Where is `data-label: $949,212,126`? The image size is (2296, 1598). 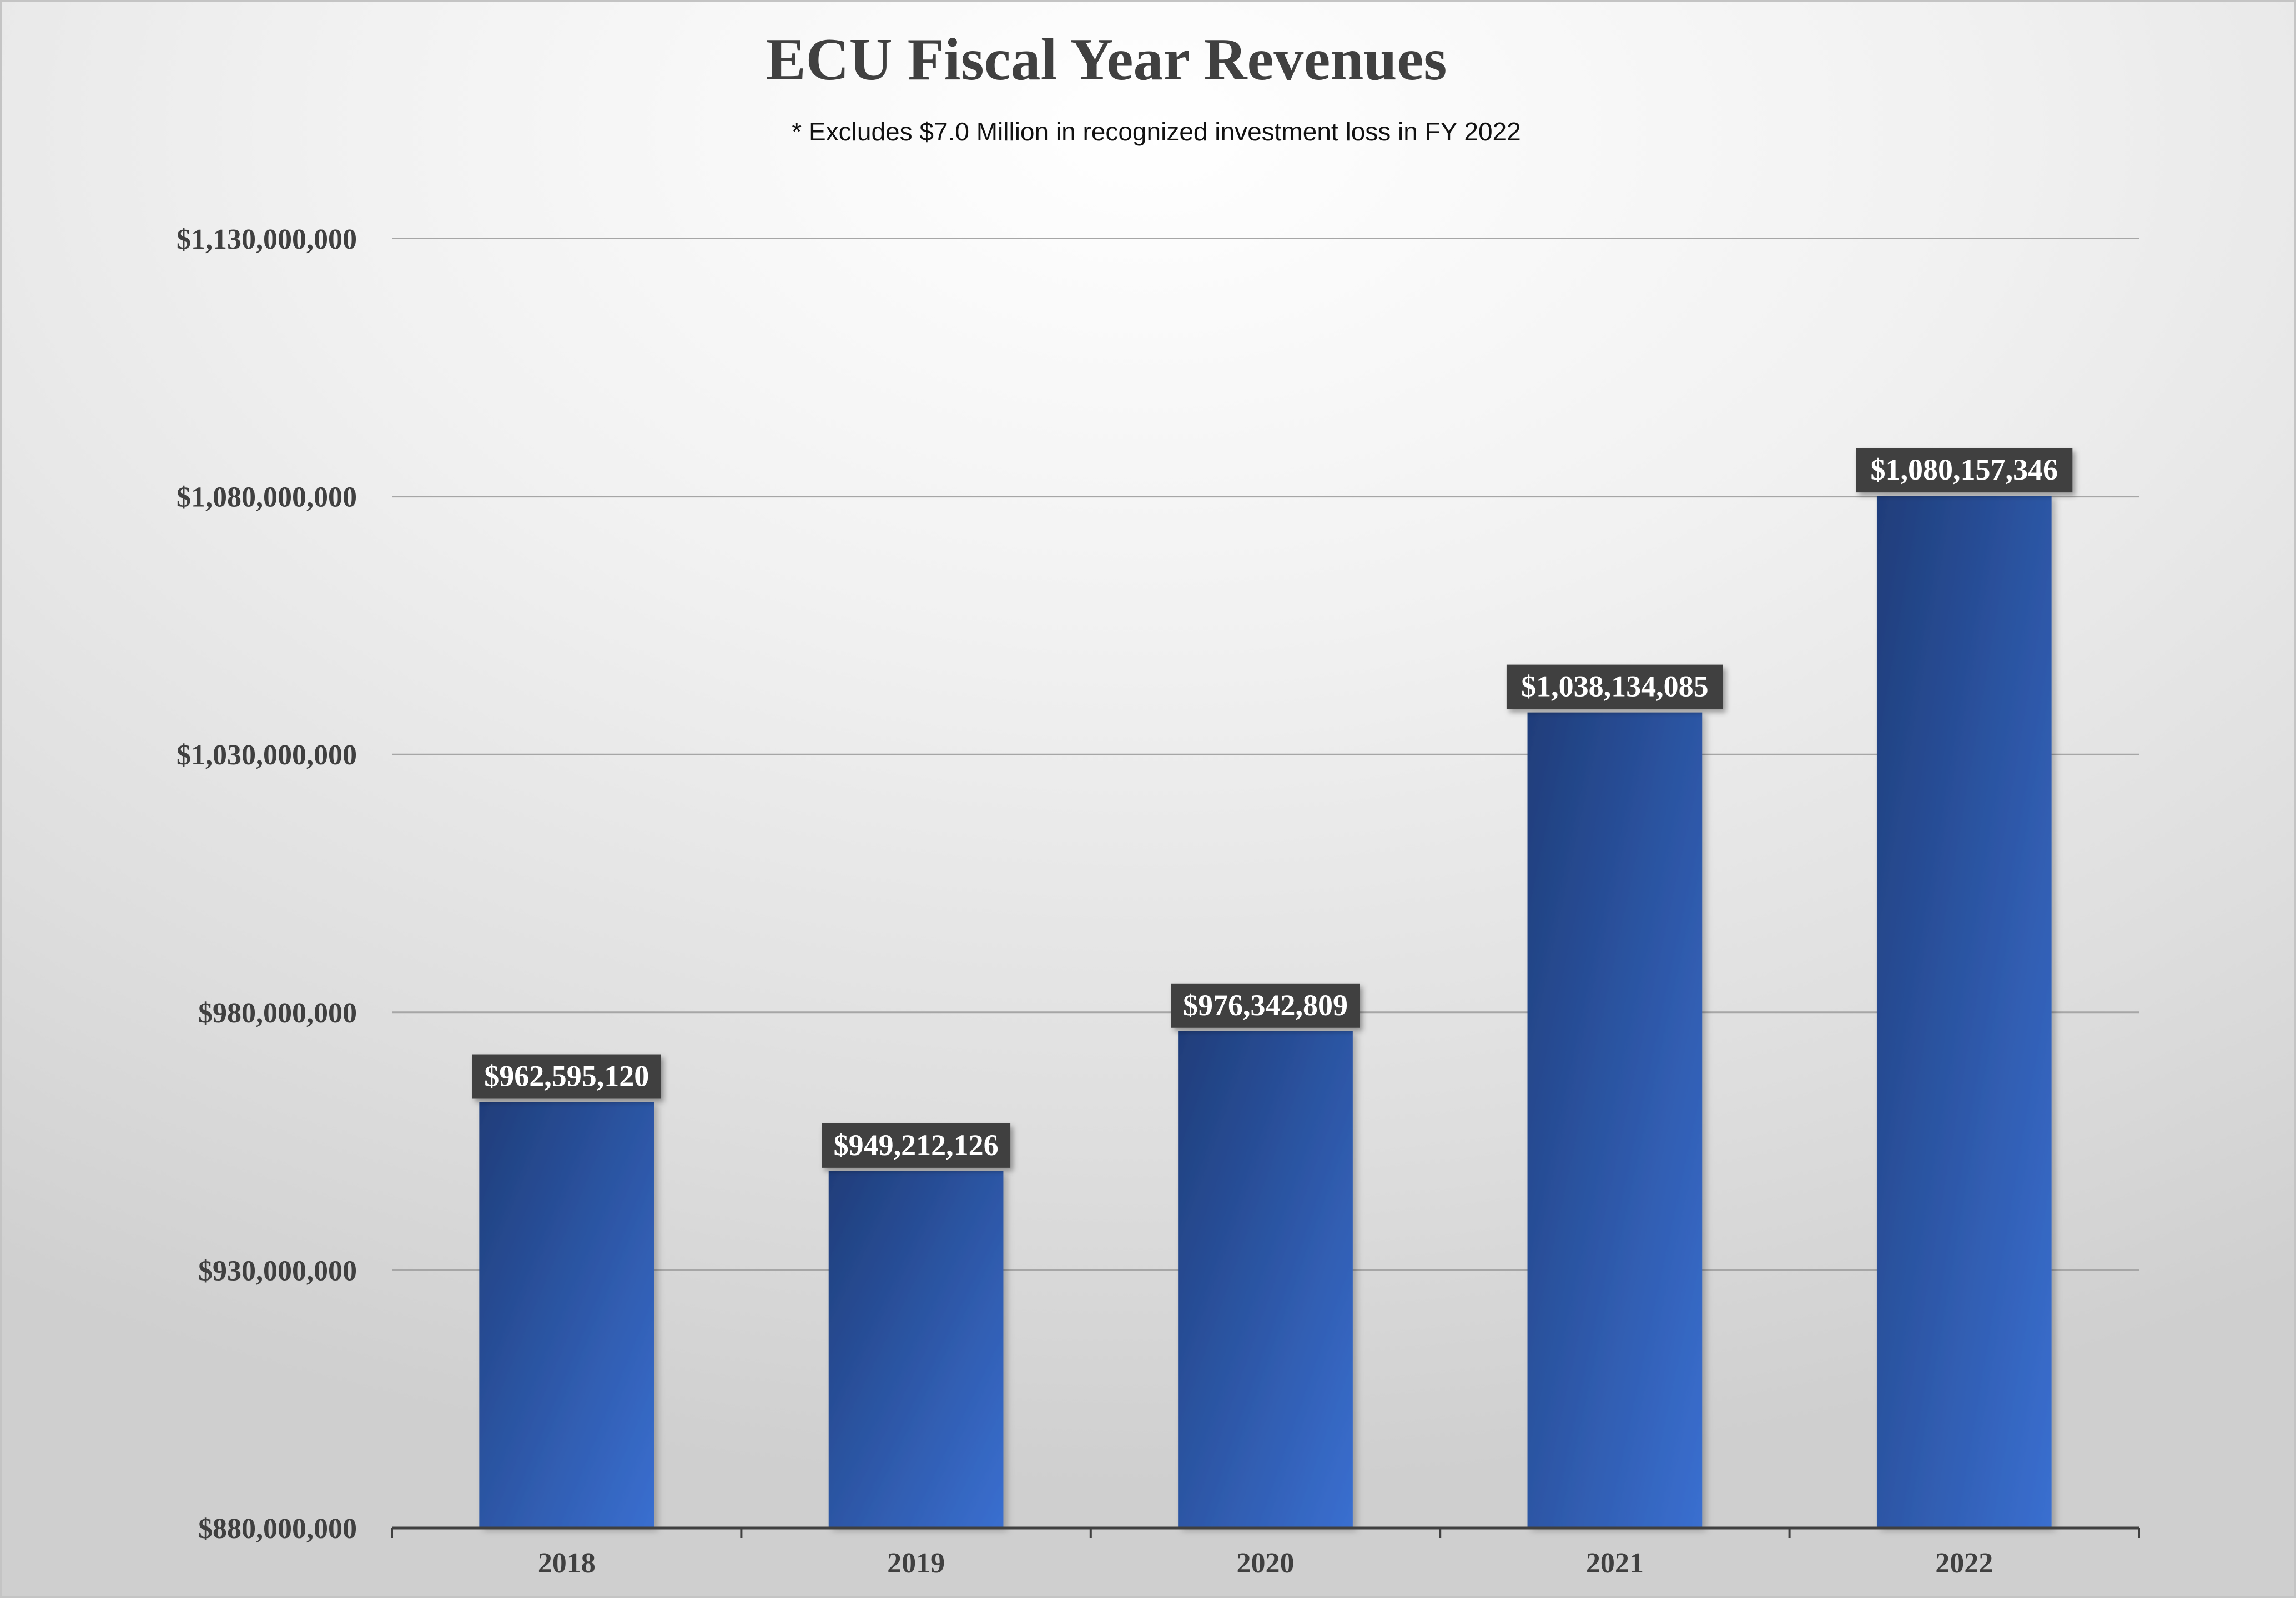
data-label: $949,212,126 is located at coordinates (916, 1145).